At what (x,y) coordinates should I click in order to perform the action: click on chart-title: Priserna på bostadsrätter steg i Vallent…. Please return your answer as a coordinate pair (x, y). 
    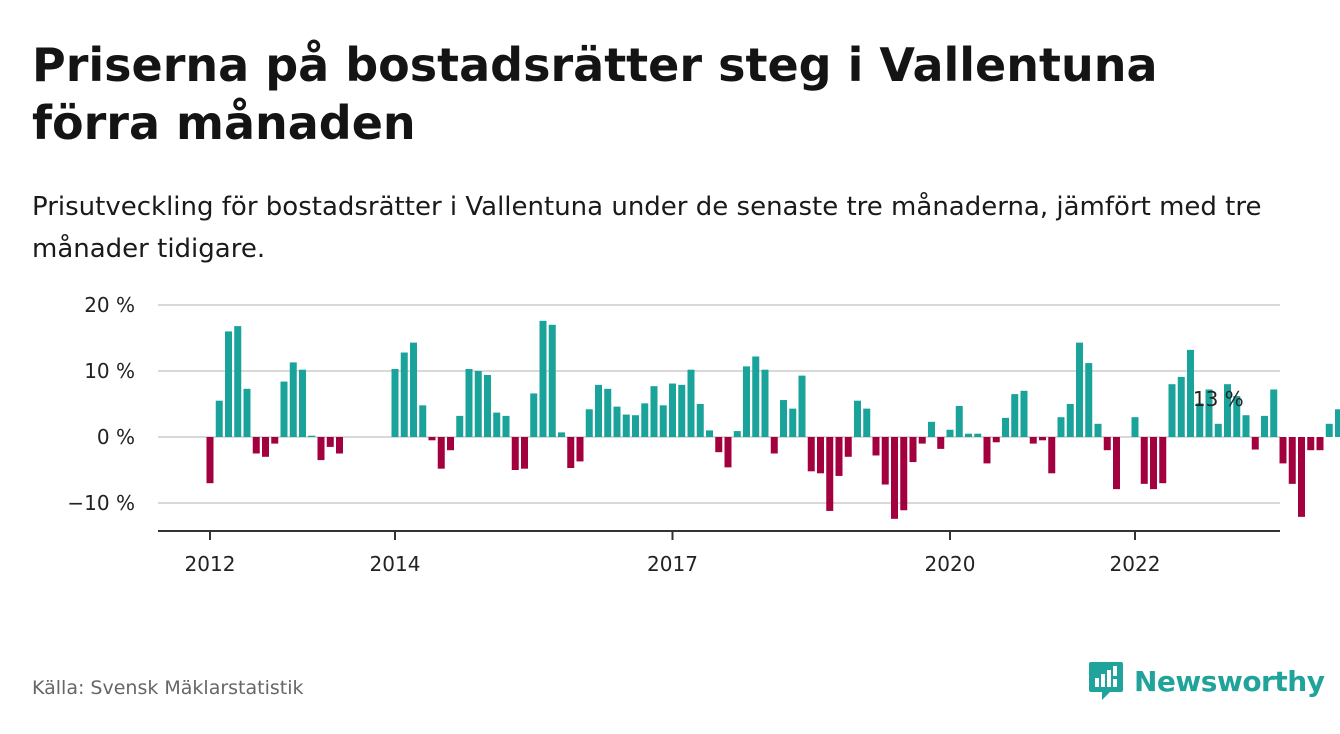
    Looking at the image, I should click on (595, 94).